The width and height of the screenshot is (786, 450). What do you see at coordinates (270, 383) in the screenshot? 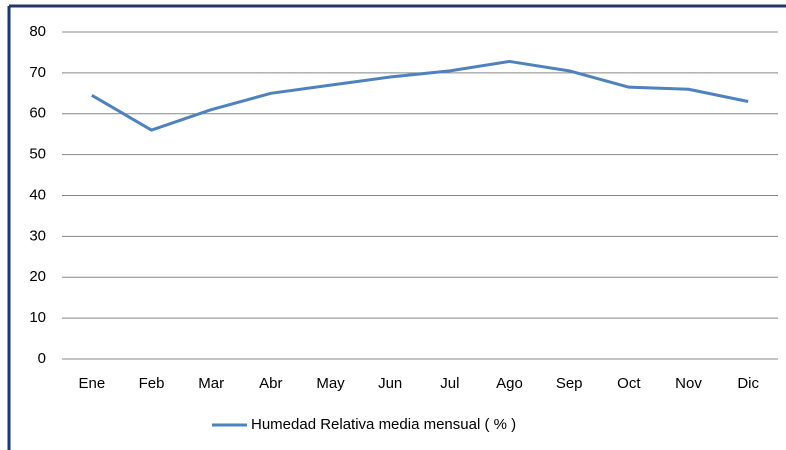
I see `x-tick-label: Abr` at bounding box center [270, 383].